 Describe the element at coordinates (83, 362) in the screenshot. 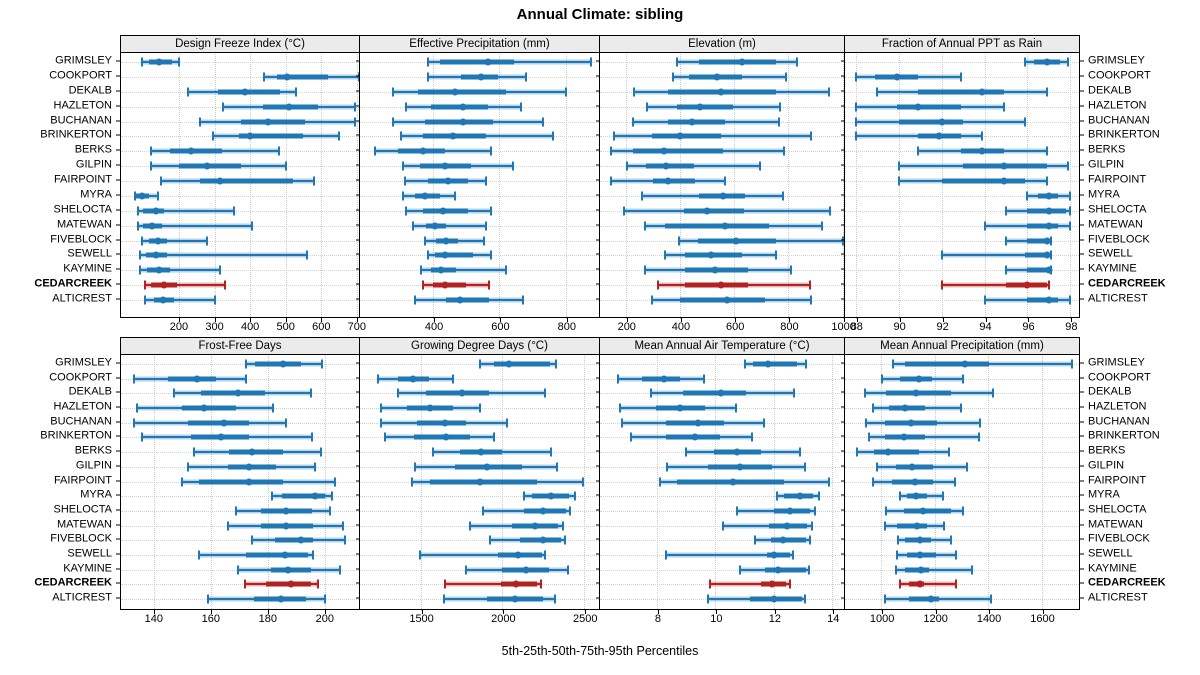

I see `site-label-left: GRIMSLEY` at that location.